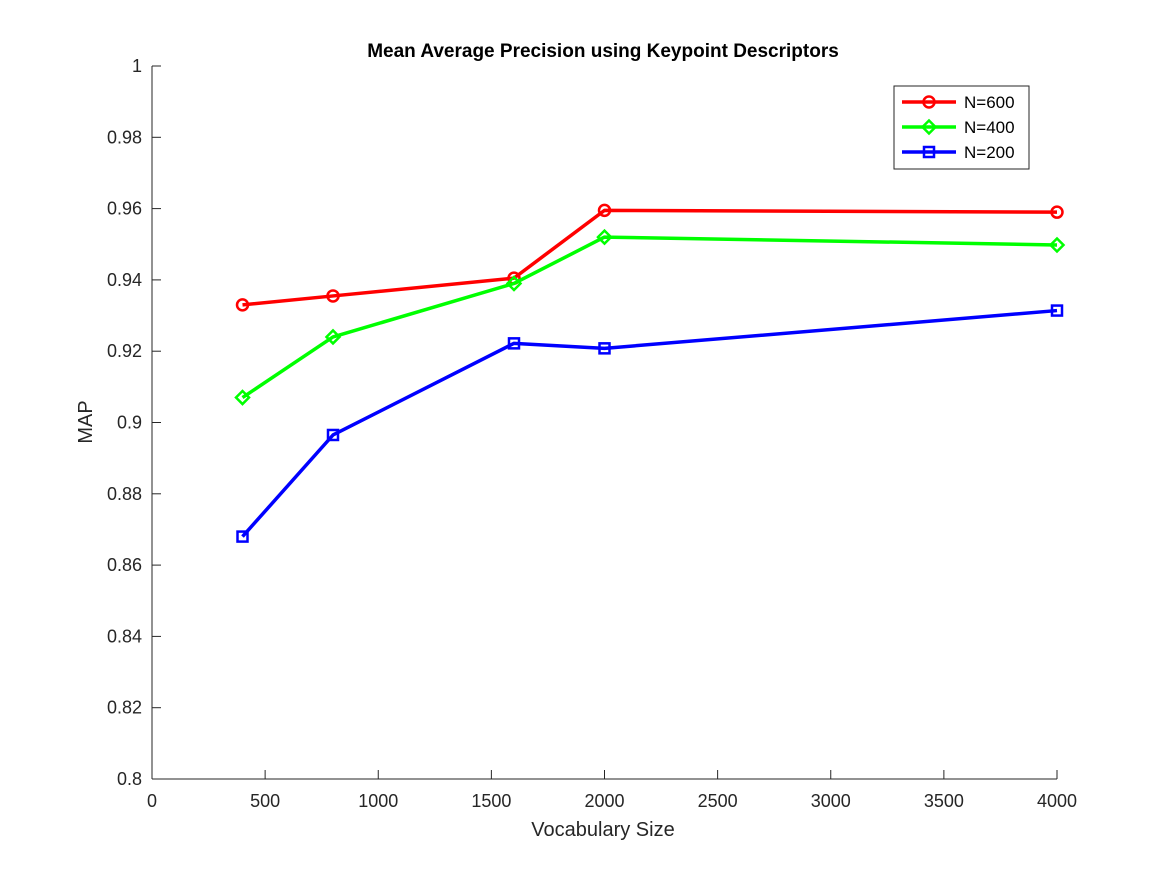  Describe the element at coordinates (124, 708) in the screenshot. I see `y-tick-label: 0.82` at that location.